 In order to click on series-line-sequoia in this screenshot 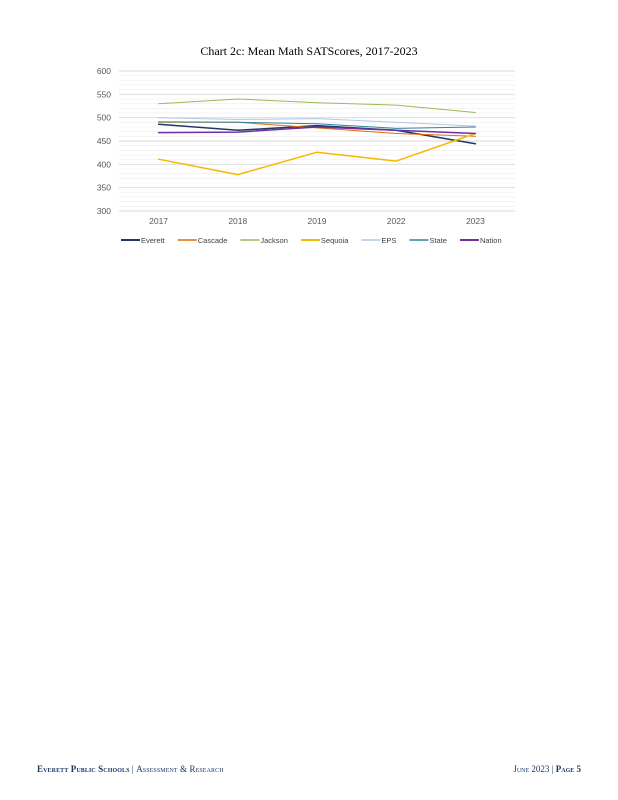, I will do `click(317, 154)`.